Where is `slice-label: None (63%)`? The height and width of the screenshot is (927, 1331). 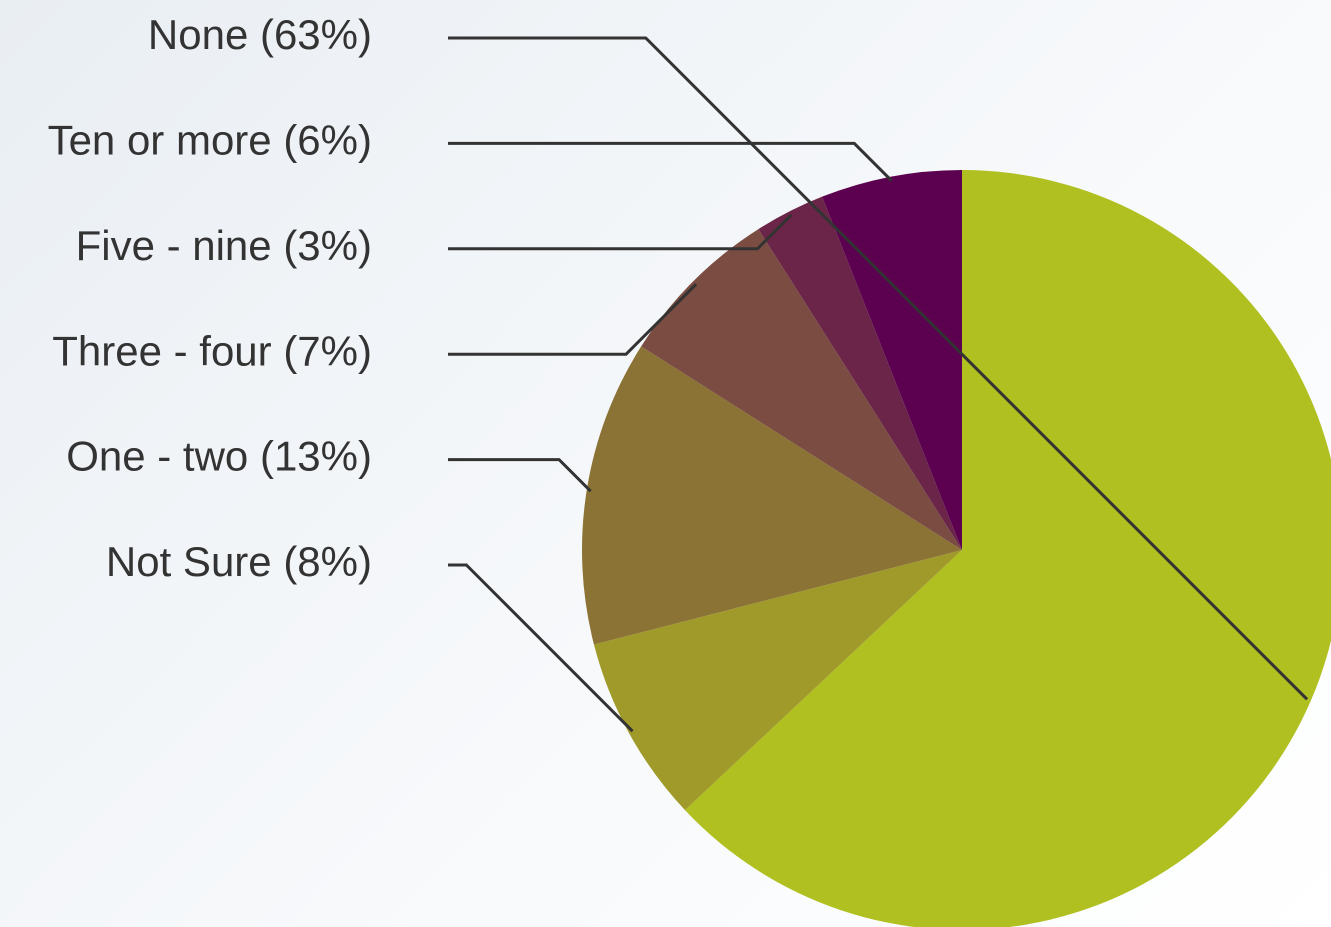 slice-label: None (63%) is located at coordinates (260, 34).